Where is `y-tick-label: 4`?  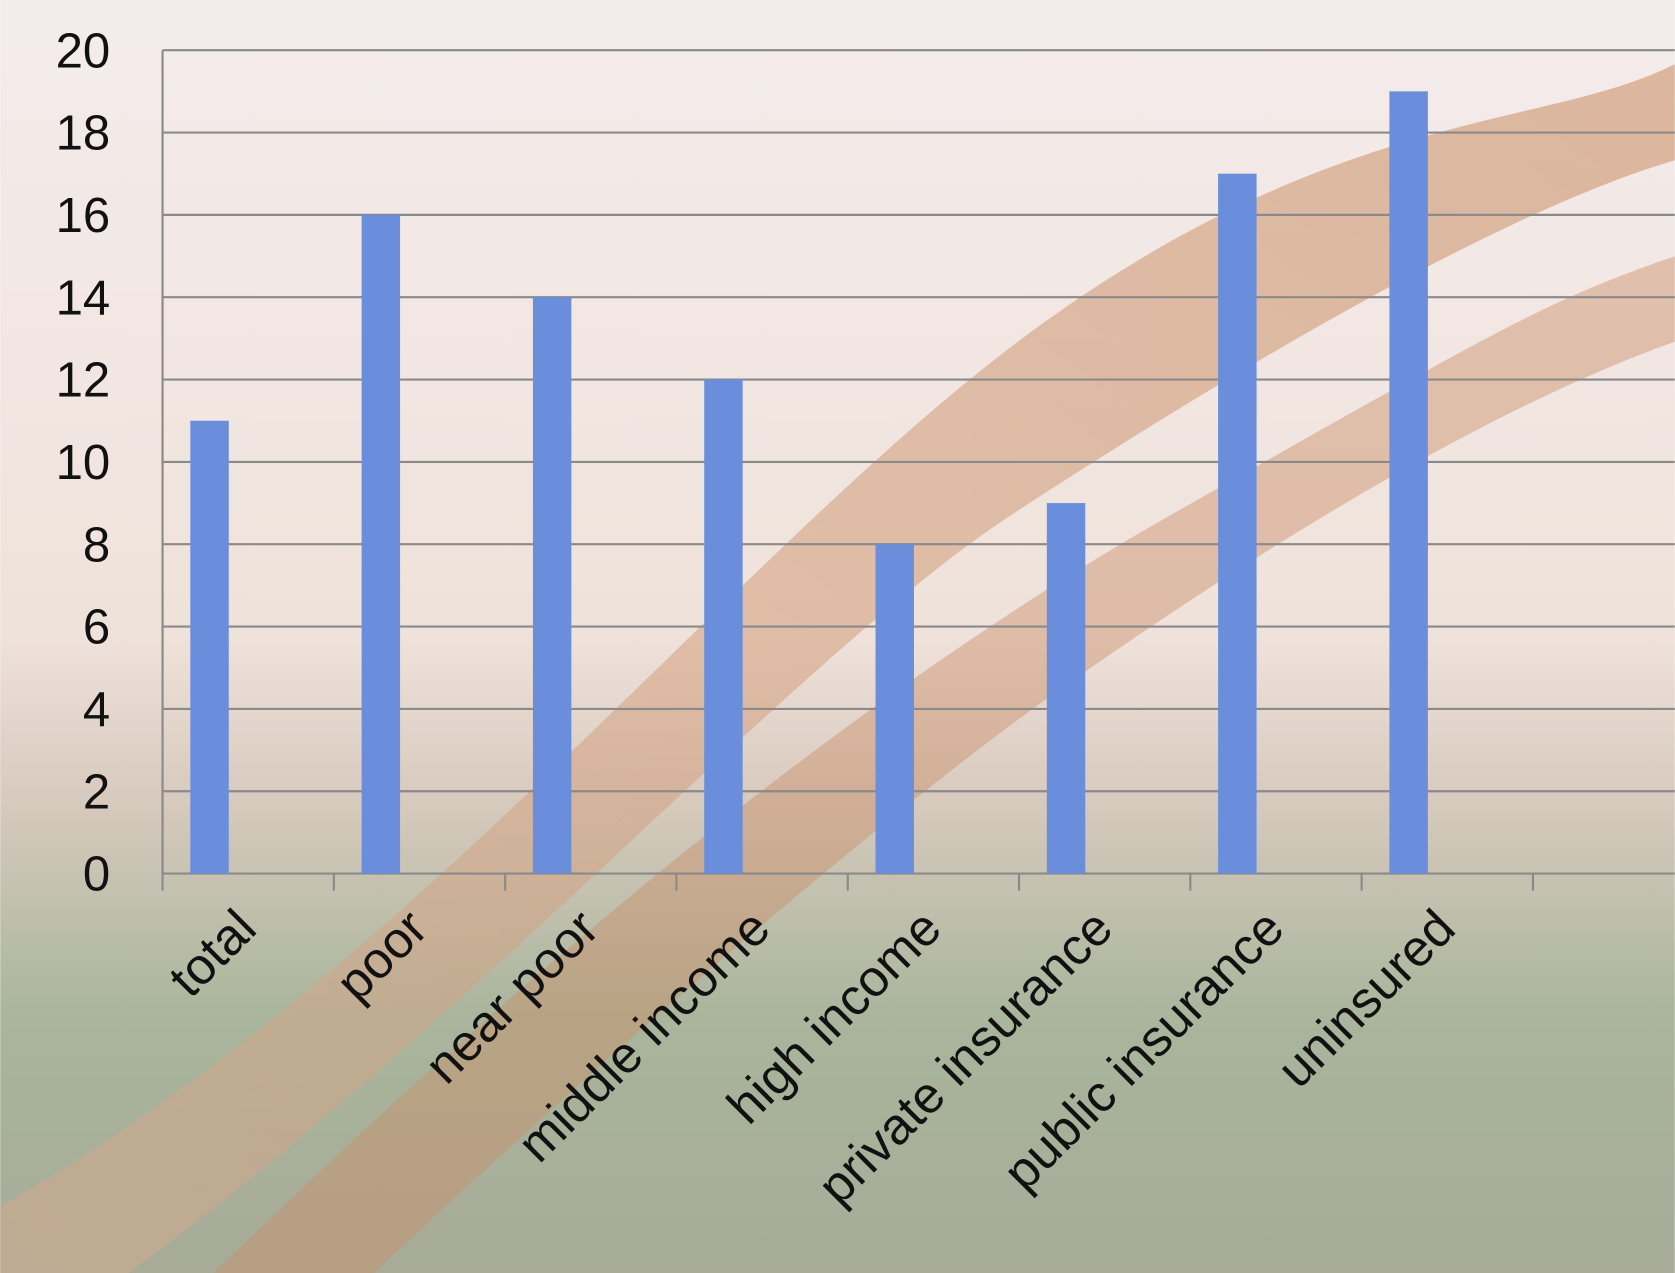
y-tick-label: 4 is located at coordinates (96, 710).